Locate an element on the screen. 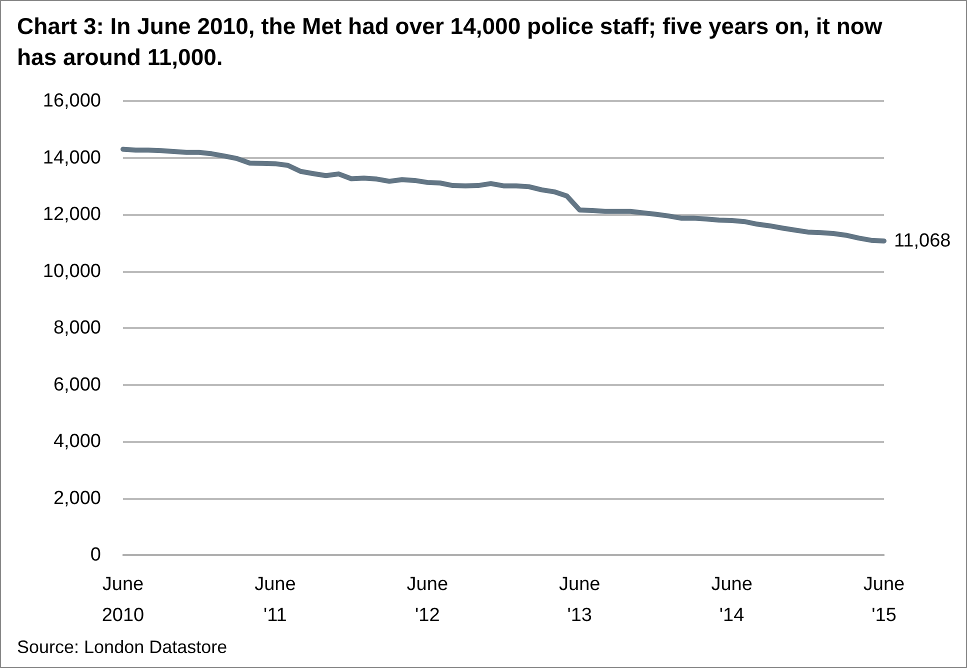 The height and width of the screenshot is (668, 967). x-tick-label: June '12 is located at coordinates (427, 600).